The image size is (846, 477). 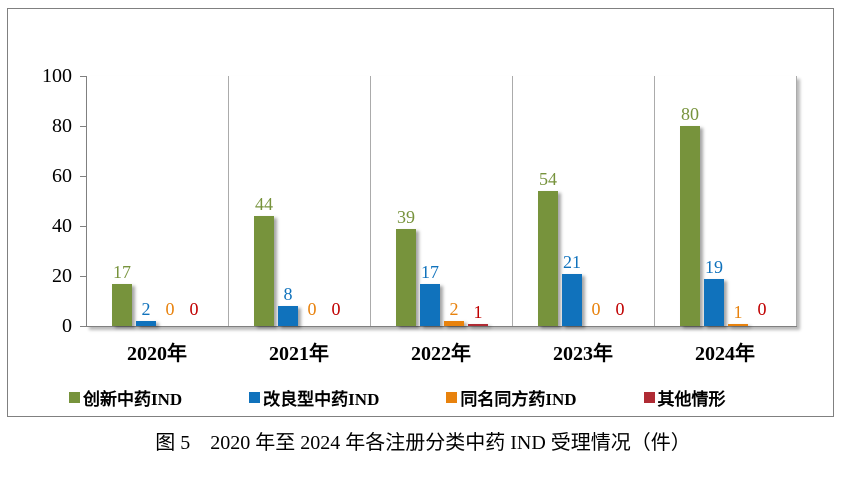 I want to click on bar-value-label: 19, so click(x=714, y=266).